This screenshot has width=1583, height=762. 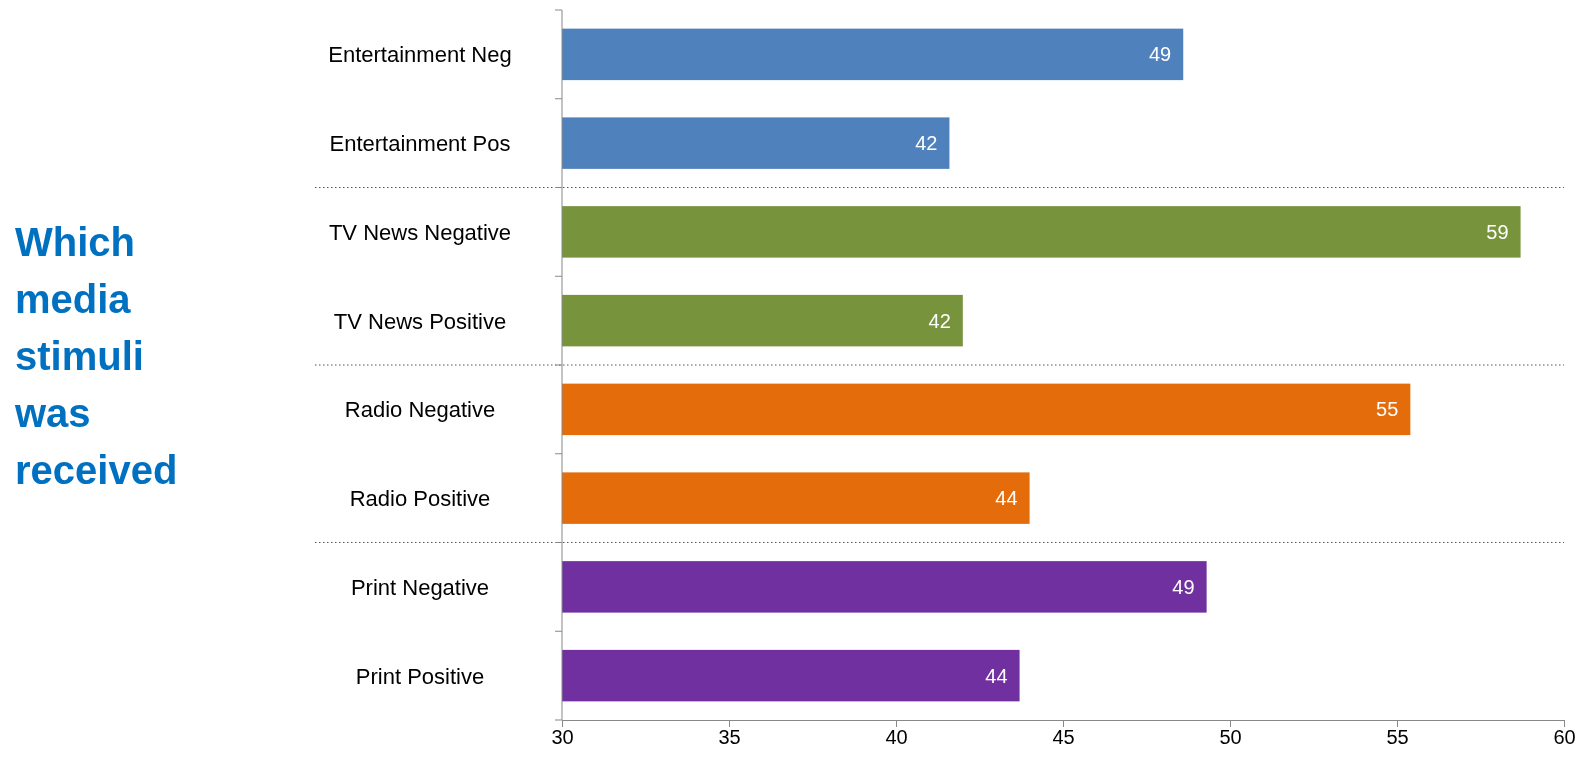 I want to click on y-tick-label: Radio Positive, so click(x=420, y=499).